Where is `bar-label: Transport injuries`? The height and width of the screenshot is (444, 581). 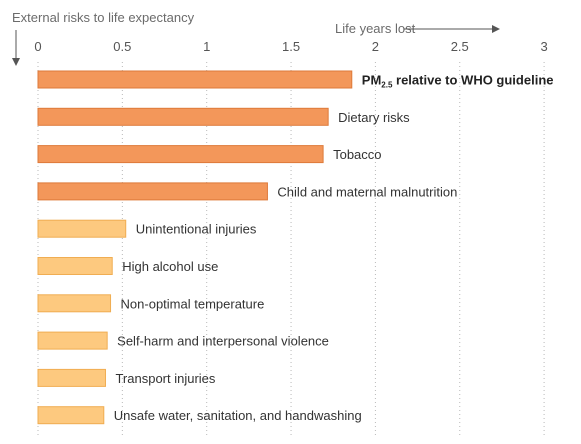
bar-label: Transport injuries is located at coordinates (165, 378).